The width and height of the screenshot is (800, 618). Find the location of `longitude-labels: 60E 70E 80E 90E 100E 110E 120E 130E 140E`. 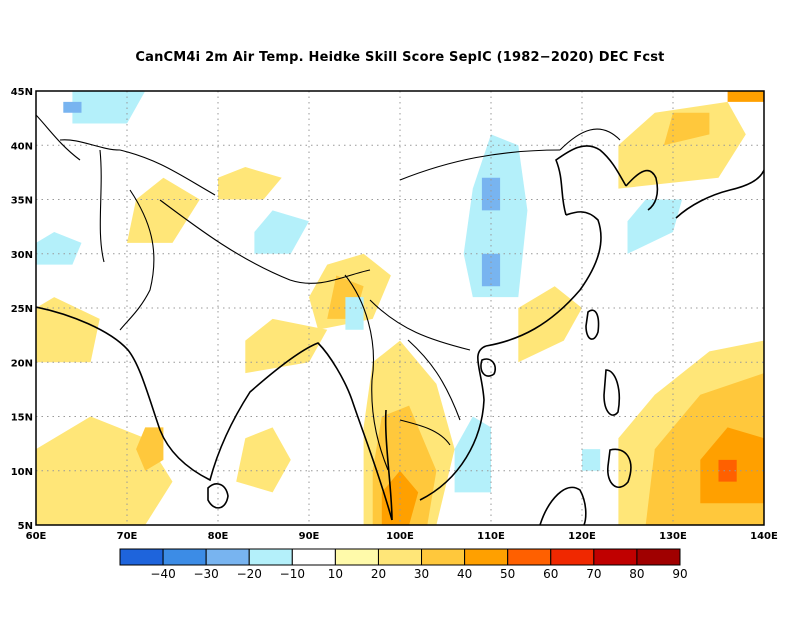

longitude-labels: 60E 70E 80E 90E 100E 110E 120E 130E 140E is located at coordinates (402, 536).